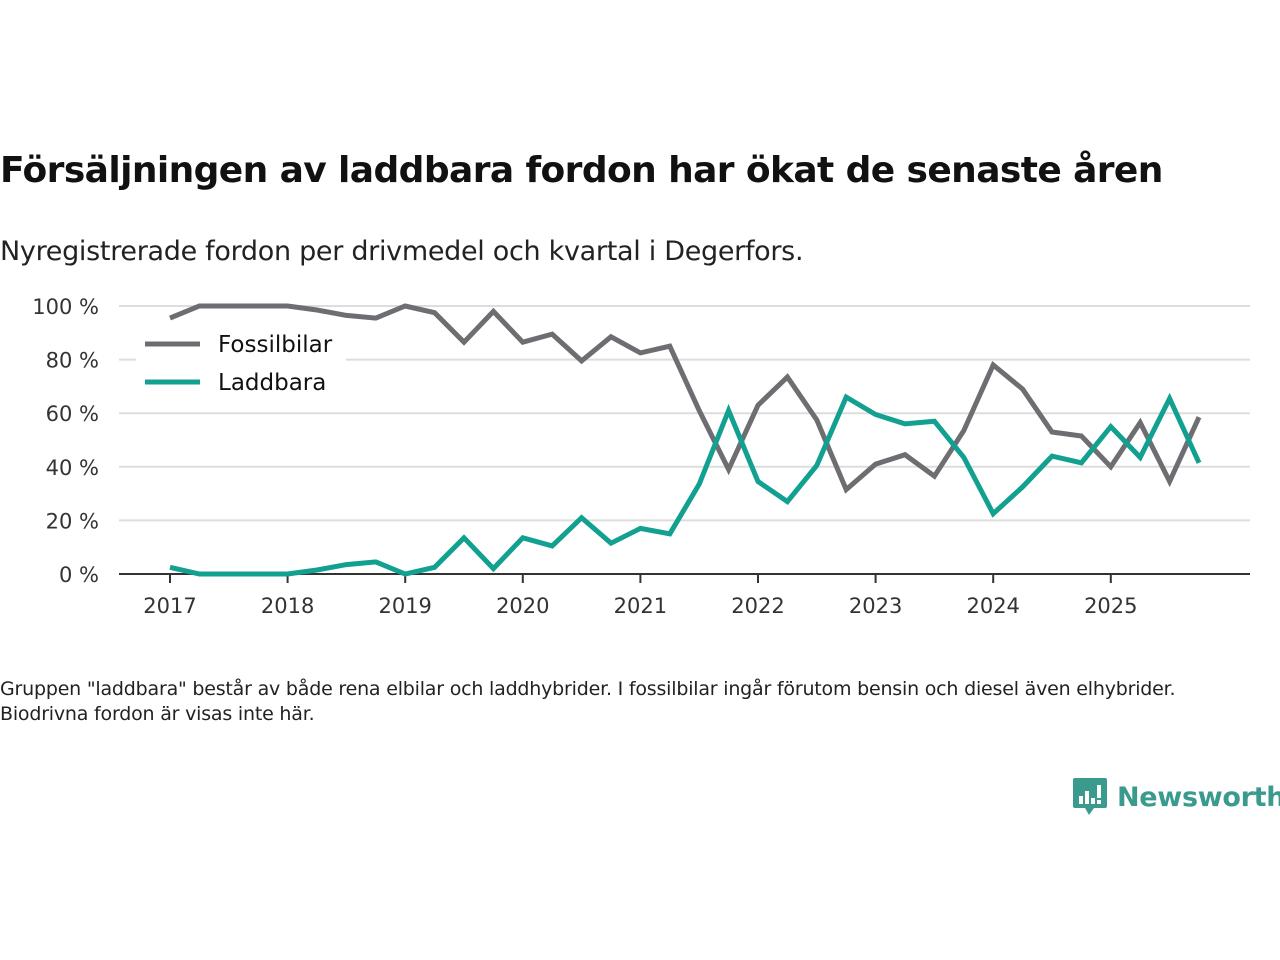 This screenshot has width=1280, height=960. What do you see at coordinates (72, 468) in the screenshot?
I see `y-tick-label: 40 %` at bounding box center [72, 468].